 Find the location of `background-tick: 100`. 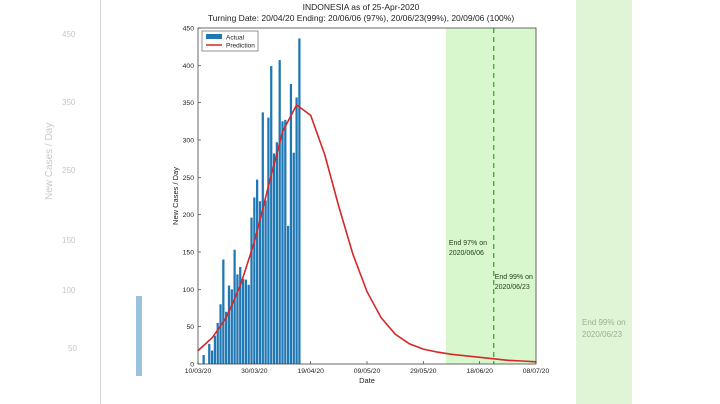

background-tick: 100 is located at coordinates (69, 290).